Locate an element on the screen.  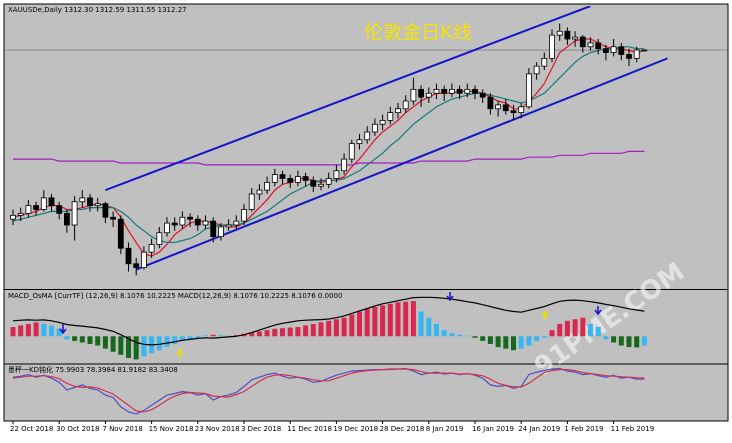
x-tick-label: 3 Dec 2018 is located at coordinates (261, 429).